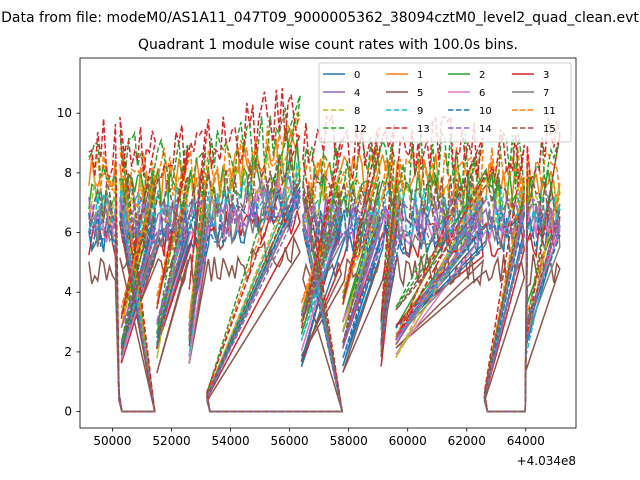  Describe the element at coordinates (420, 75) in the screenshot. I see `legend-label: 1` at that location.